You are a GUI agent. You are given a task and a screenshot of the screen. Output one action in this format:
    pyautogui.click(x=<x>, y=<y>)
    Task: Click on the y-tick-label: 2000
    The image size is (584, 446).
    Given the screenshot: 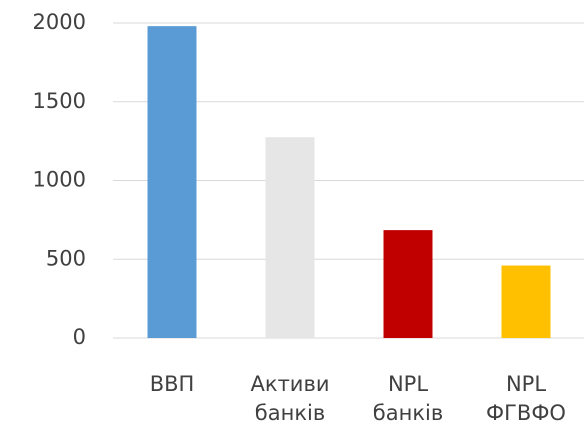 What is the action you would take?
    pyautogui.click(x=59, y=22)
    